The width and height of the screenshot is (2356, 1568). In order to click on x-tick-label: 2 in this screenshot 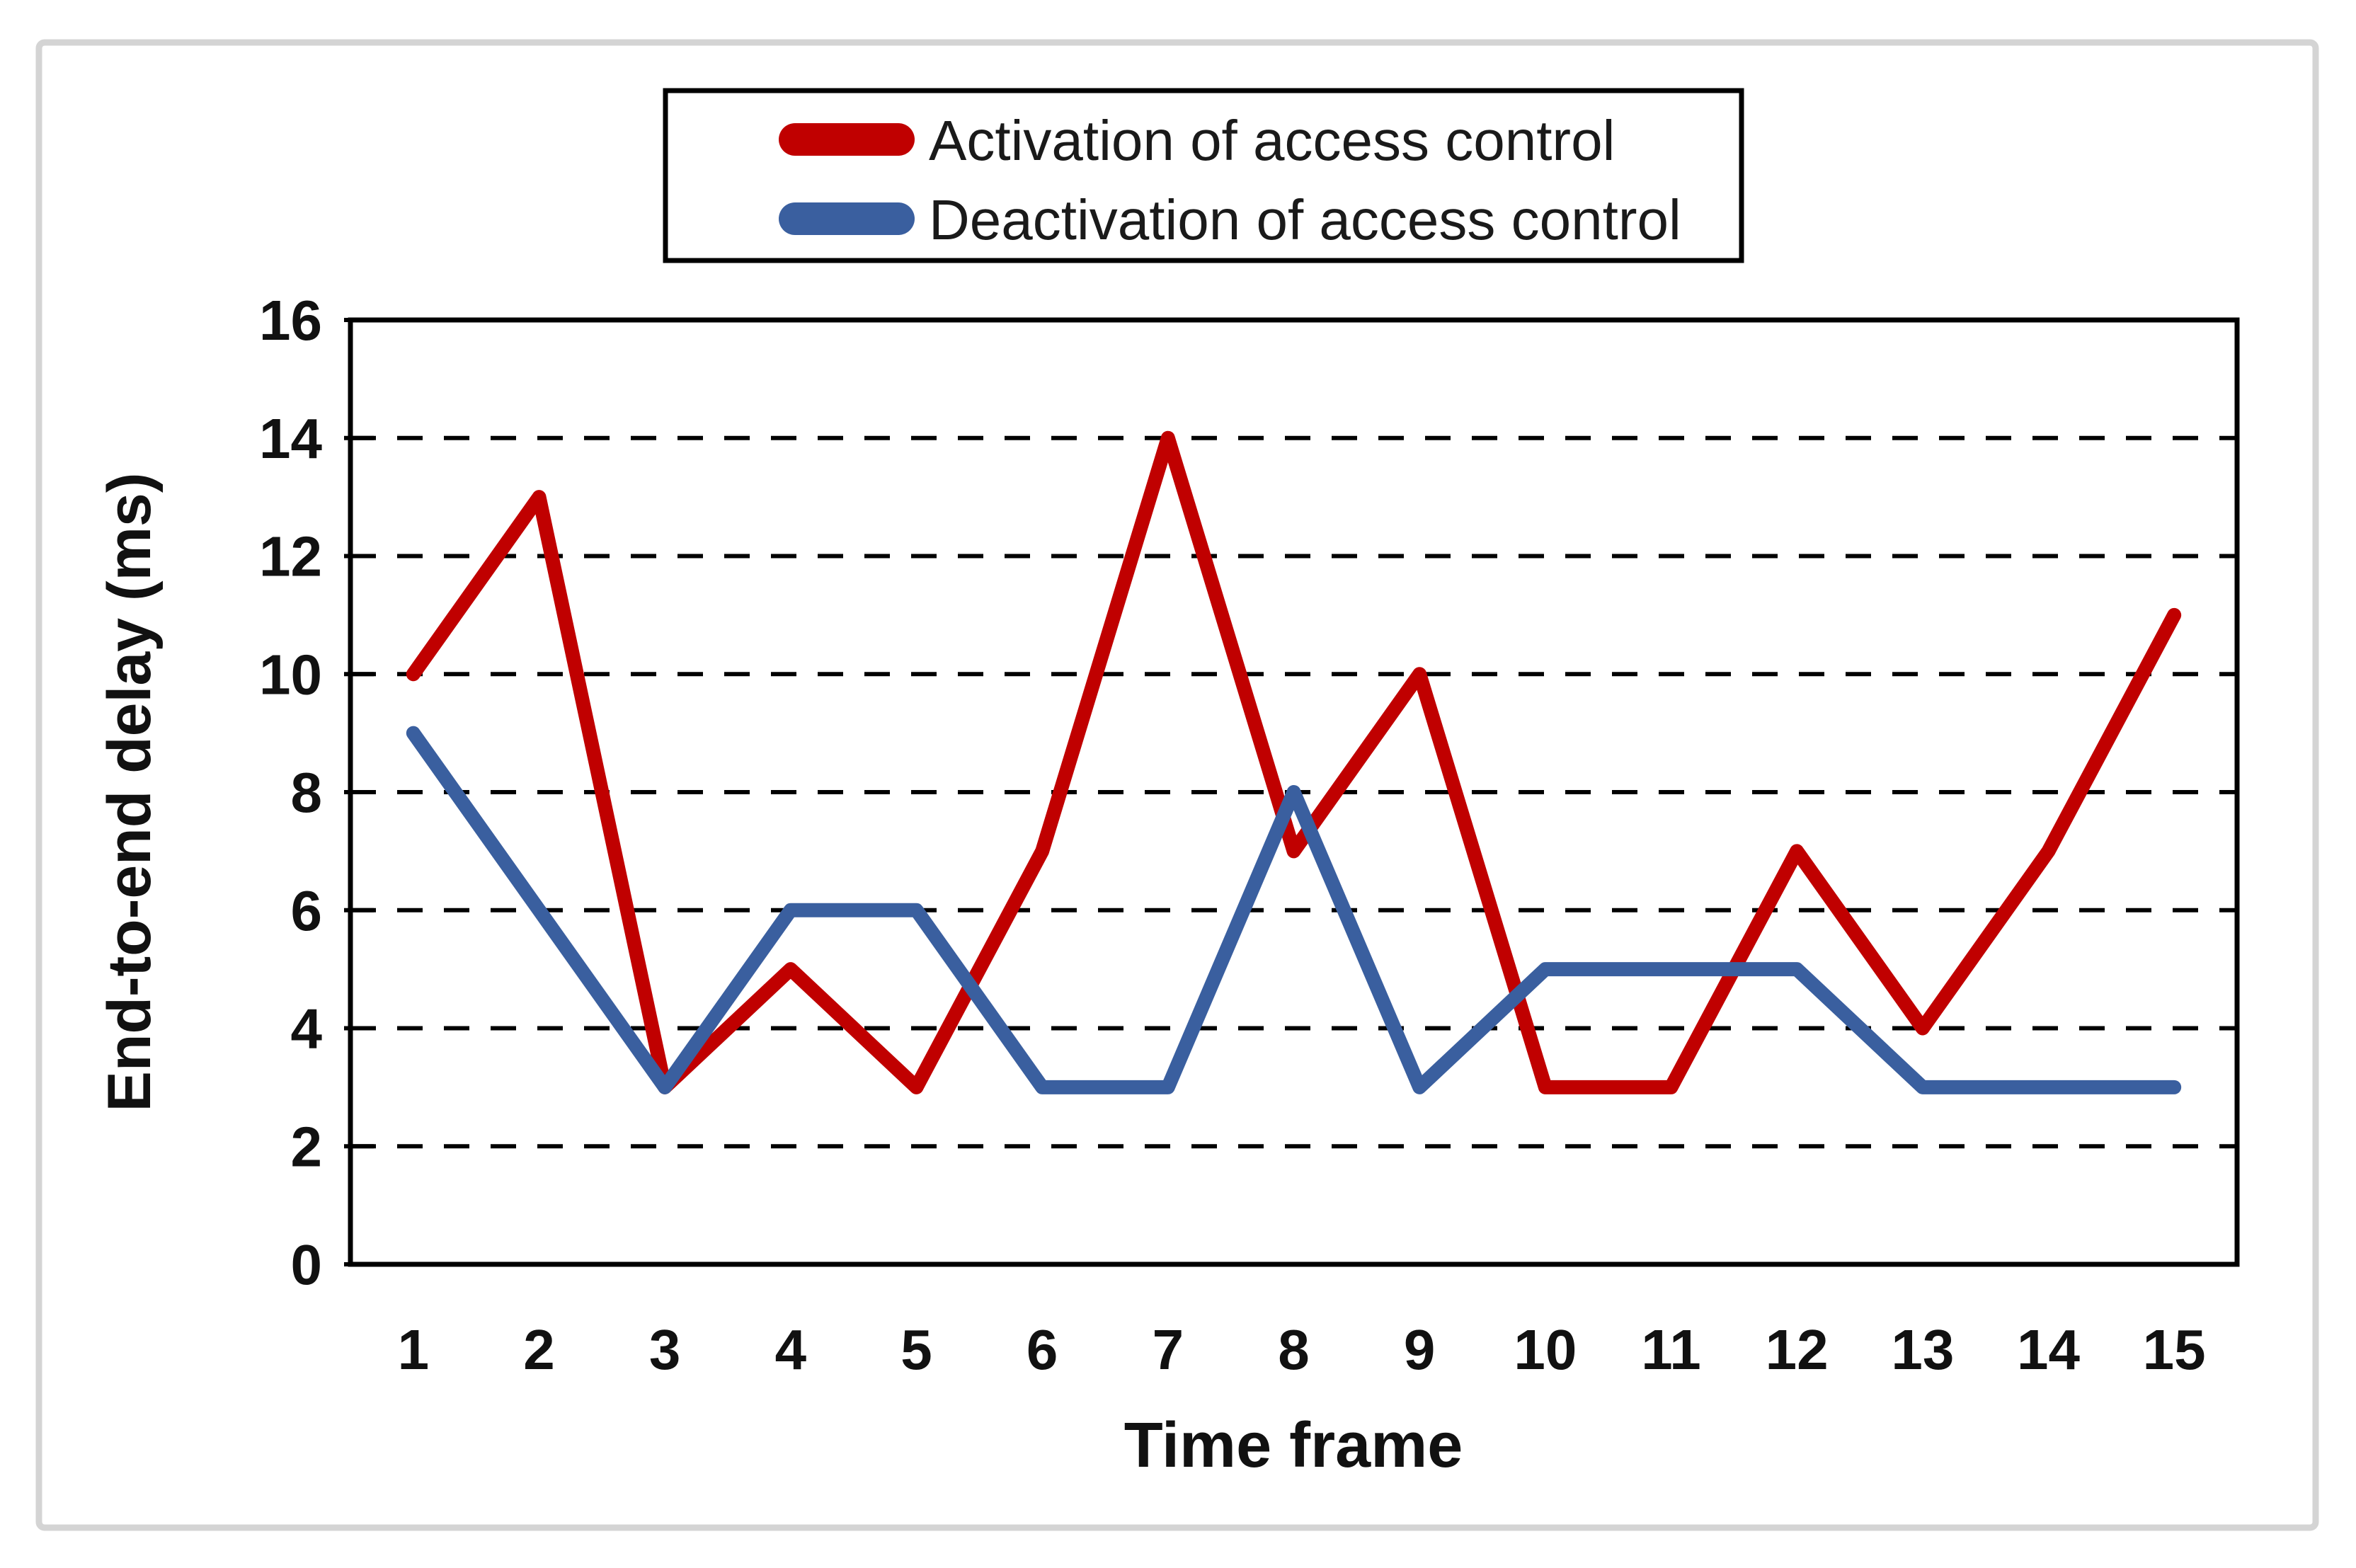, I will do `click(539, 1349)`.